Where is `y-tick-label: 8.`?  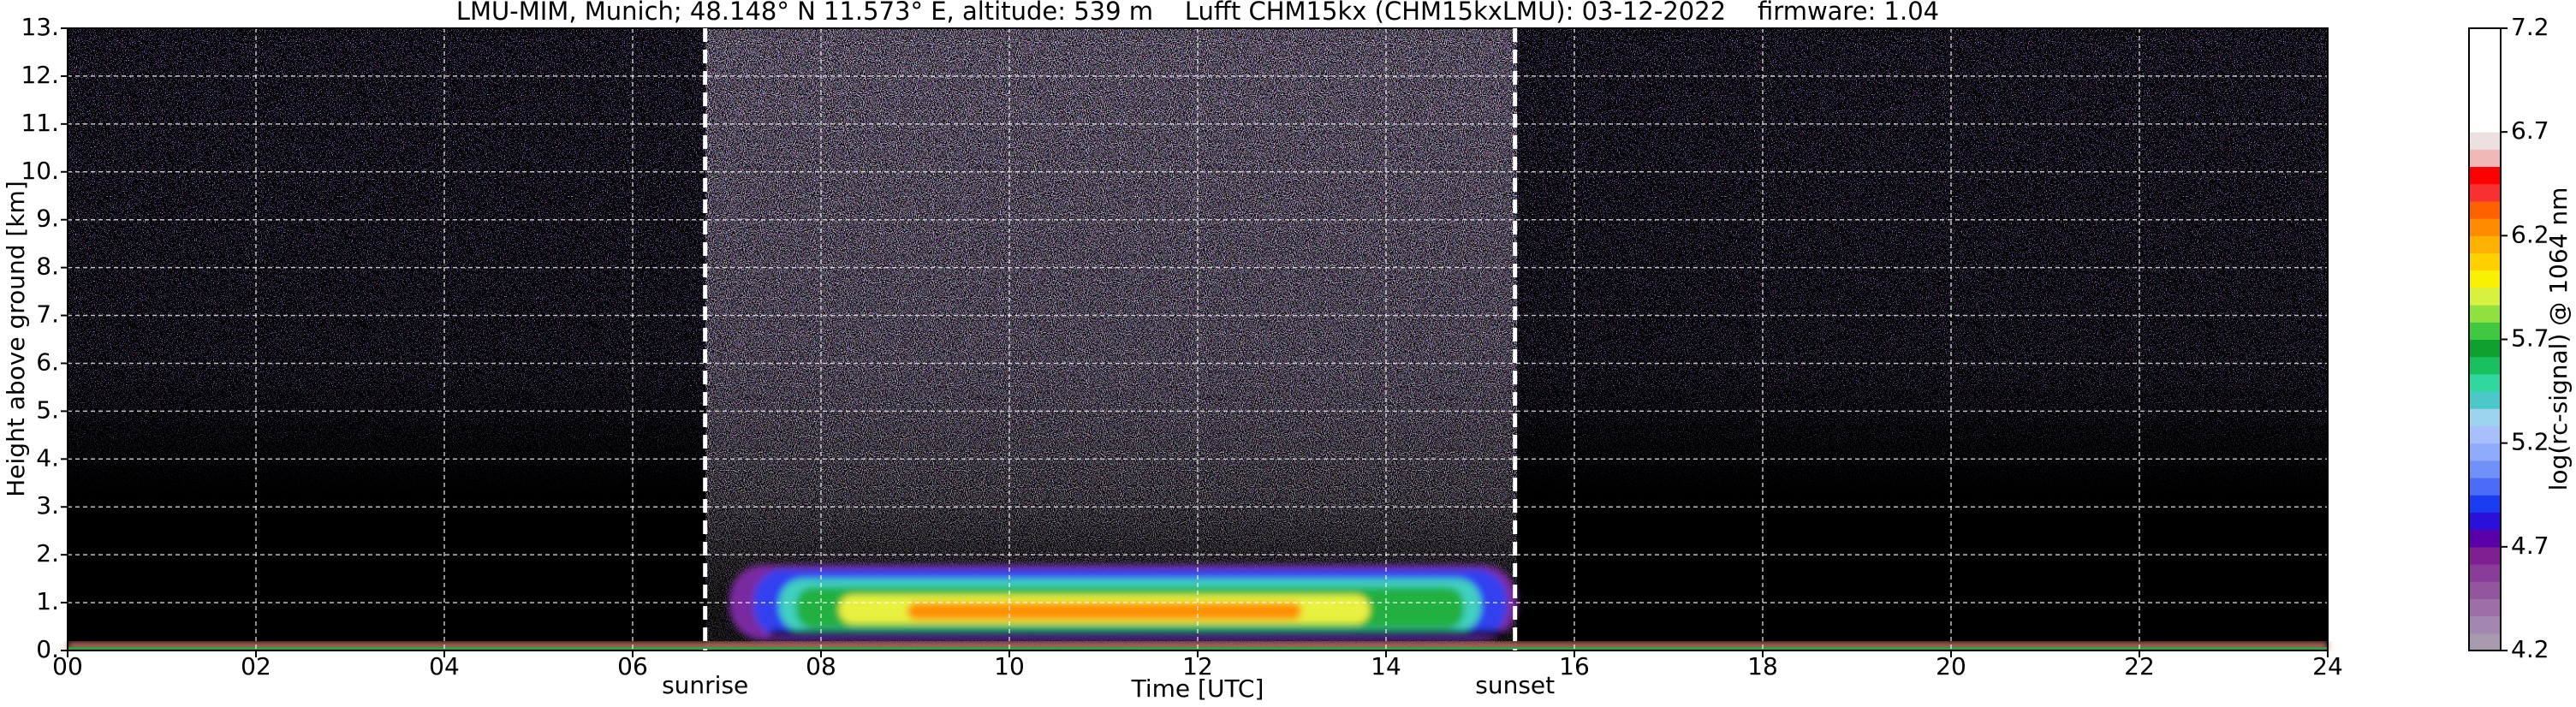
y-tick-label: 8. is located at coordinates (47, 267).